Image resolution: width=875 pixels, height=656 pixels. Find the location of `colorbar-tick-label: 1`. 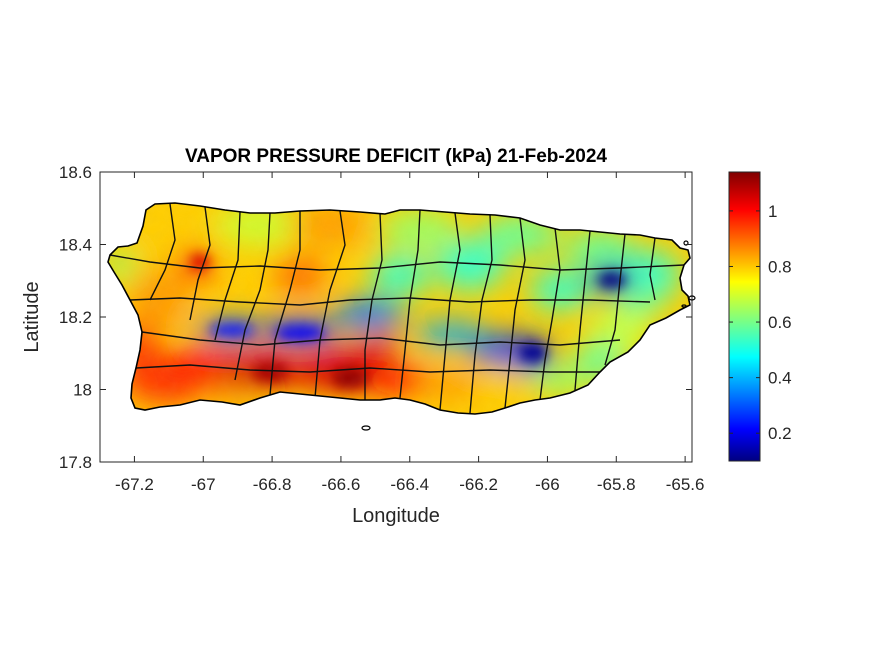

colorbar-tick-label: 1 is located at coordinates (772, 211).